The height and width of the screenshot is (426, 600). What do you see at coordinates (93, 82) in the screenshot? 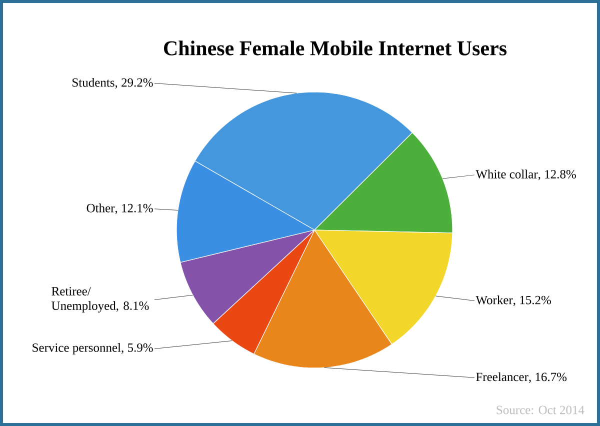
I see `slice-label: Students` at bounding box center [93, 82].